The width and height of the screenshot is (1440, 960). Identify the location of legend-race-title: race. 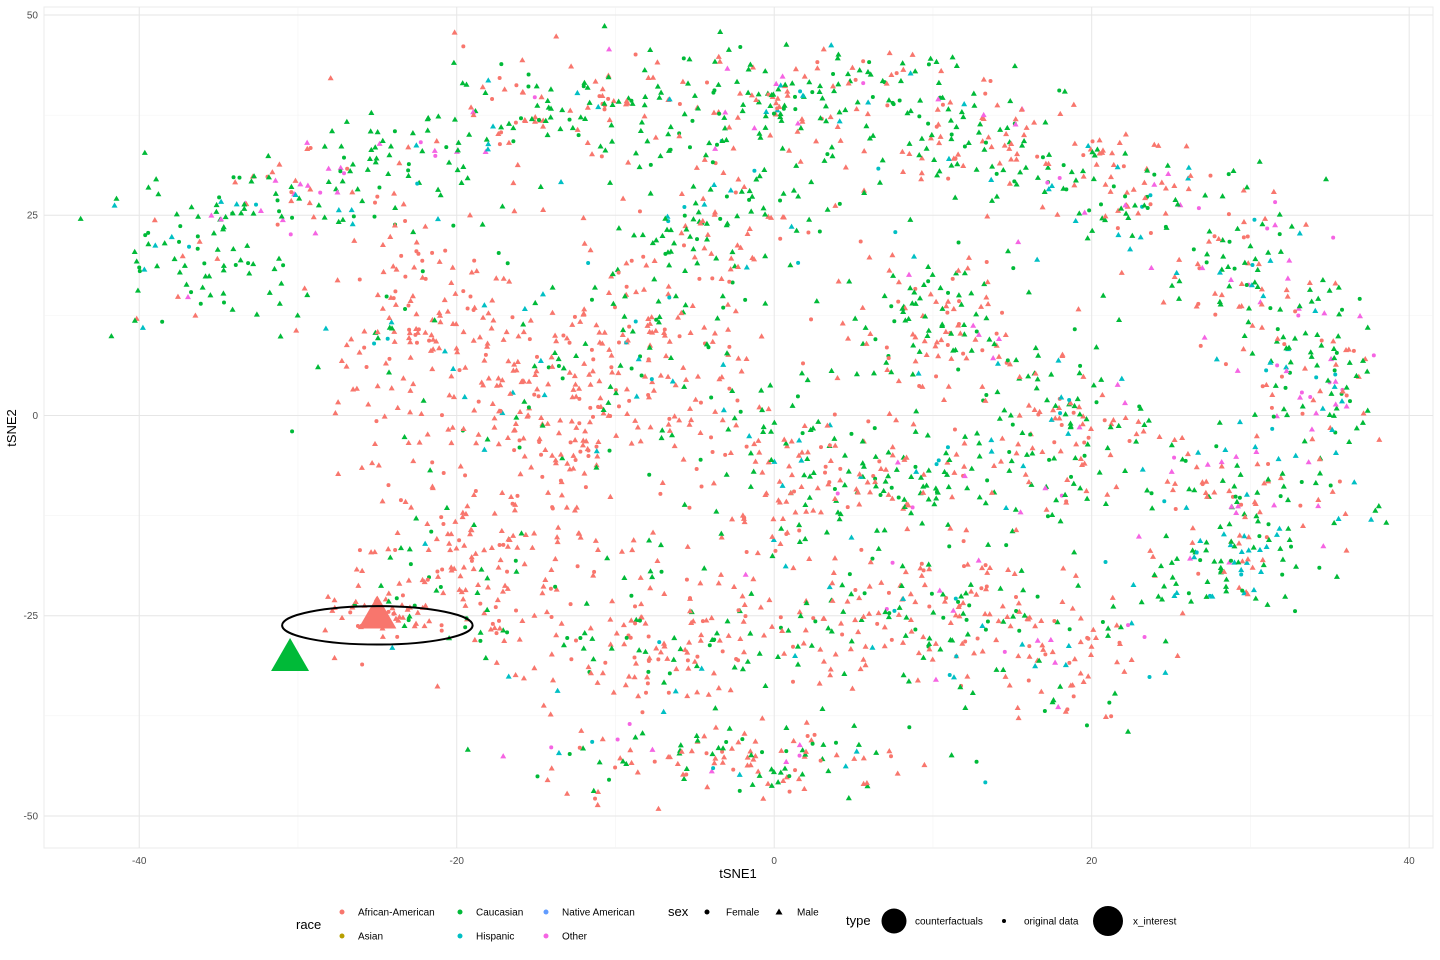
(308, 924).